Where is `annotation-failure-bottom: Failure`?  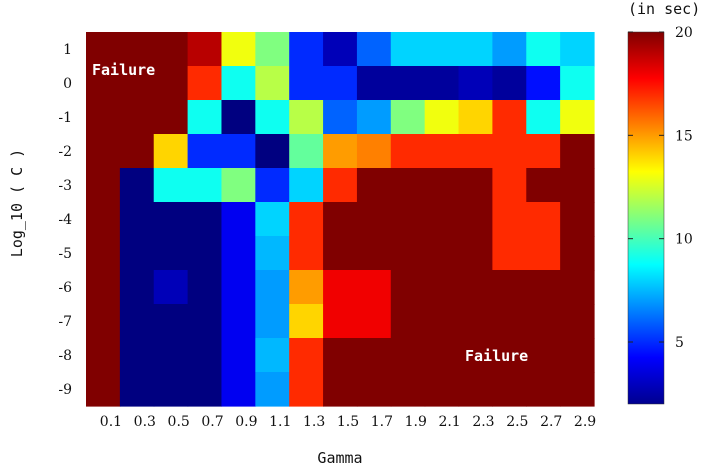
annotation-failure-bottom: Failure is located at coordinates (496, 356).